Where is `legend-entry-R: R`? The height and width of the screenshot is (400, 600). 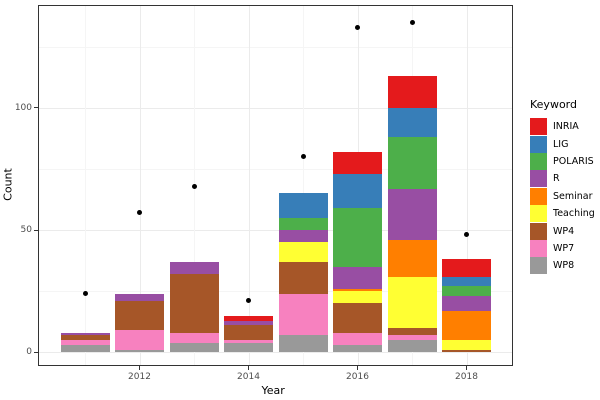
legend-entry-R: R is located at coordinates (562, 179).